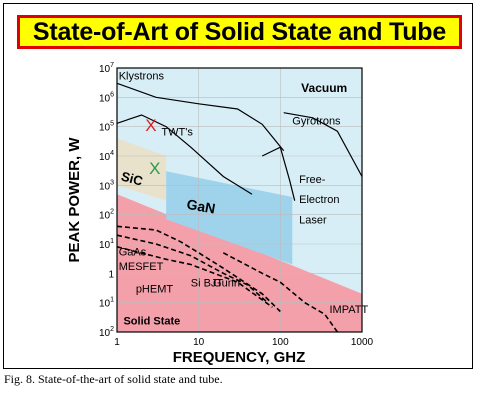 The image size is (481, 409). Describe the element at coordinates (280, 342) in the screenshot. I see `x-tick-label: 100` at that location.